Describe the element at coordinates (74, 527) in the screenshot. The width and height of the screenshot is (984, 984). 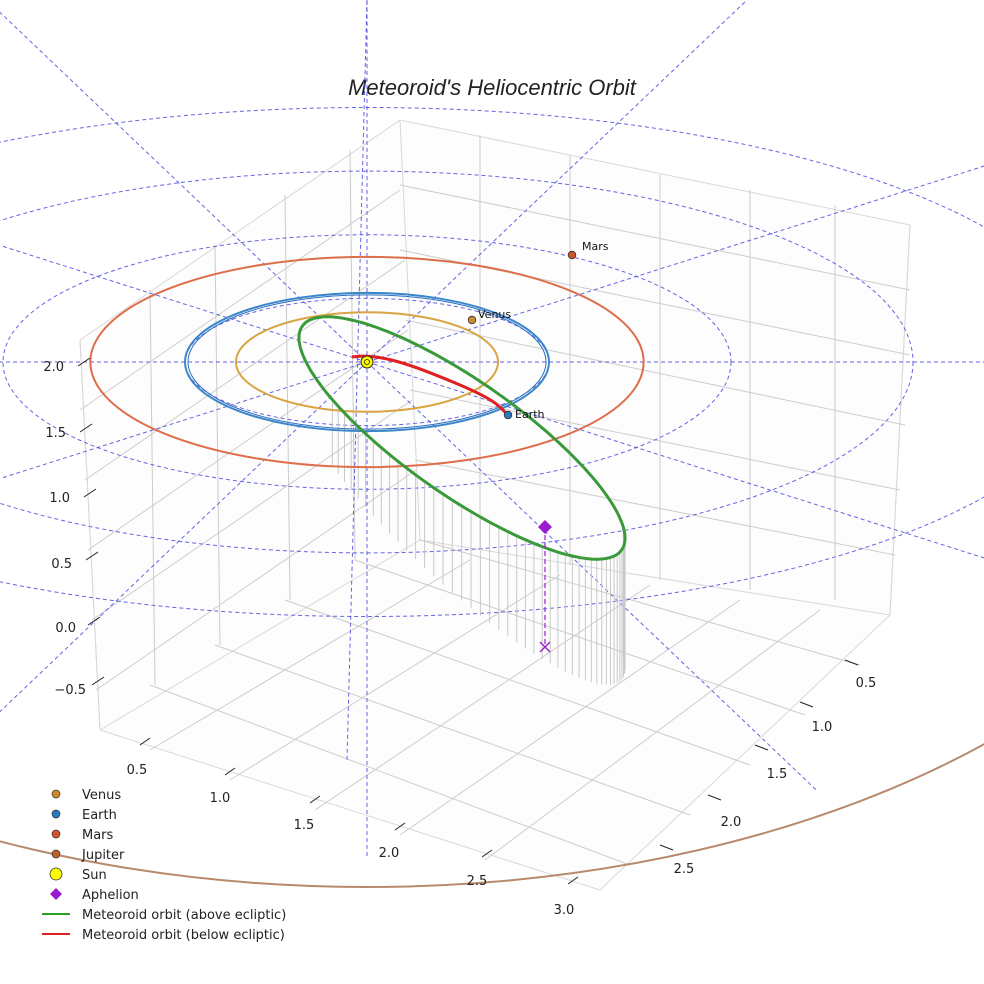
I see `z-axis-ticks: 2.0 1.5 1.0 0.5 0.0 −0.5` at that location.